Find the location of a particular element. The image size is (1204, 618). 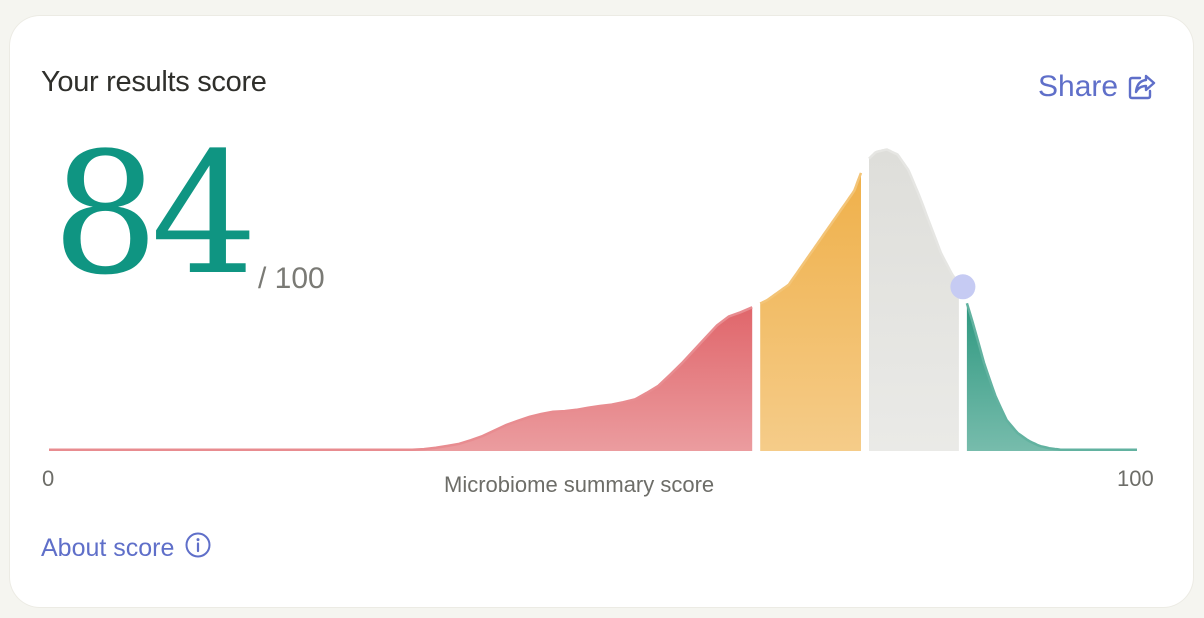

about-score-link: About score is located at coordinates (126, 548).